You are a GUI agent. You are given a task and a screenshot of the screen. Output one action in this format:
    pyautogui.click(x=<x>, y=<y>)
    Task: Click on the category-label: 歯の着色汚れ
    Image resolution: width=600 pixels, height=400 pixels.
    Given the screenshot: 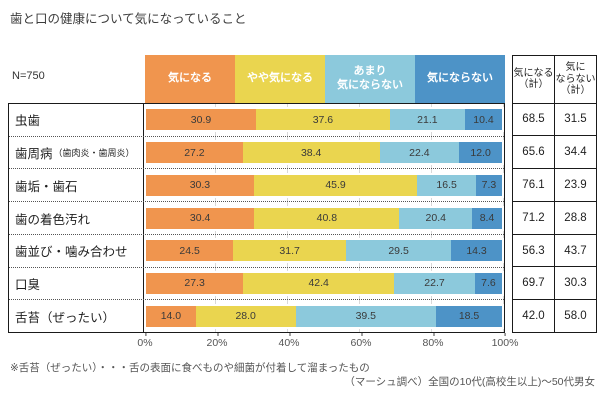 What is the action you would take?
    pyautogui.click(x=53, y=219)
    